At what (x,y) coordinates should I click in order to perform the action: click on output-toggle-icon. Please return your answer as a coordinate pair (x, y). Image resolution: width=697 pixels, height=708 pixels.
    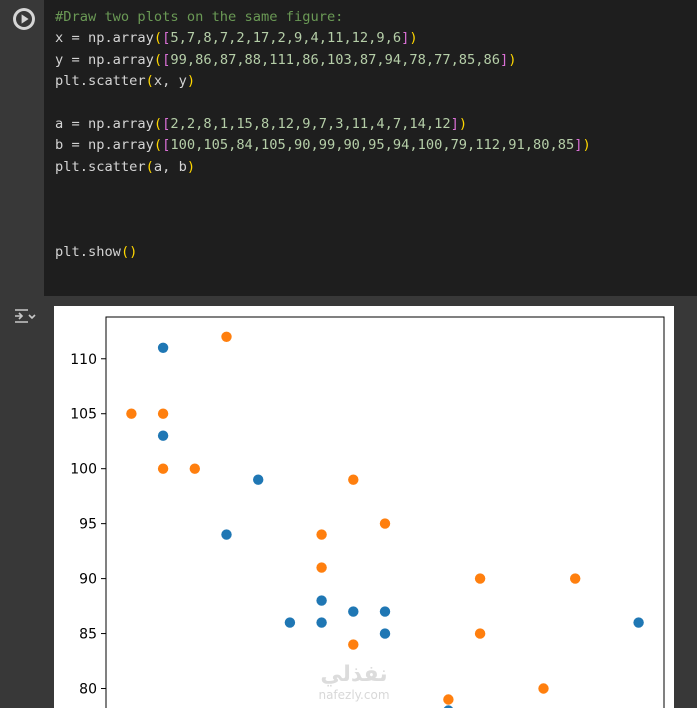
    Looking at the image, I should click on (25, 318).